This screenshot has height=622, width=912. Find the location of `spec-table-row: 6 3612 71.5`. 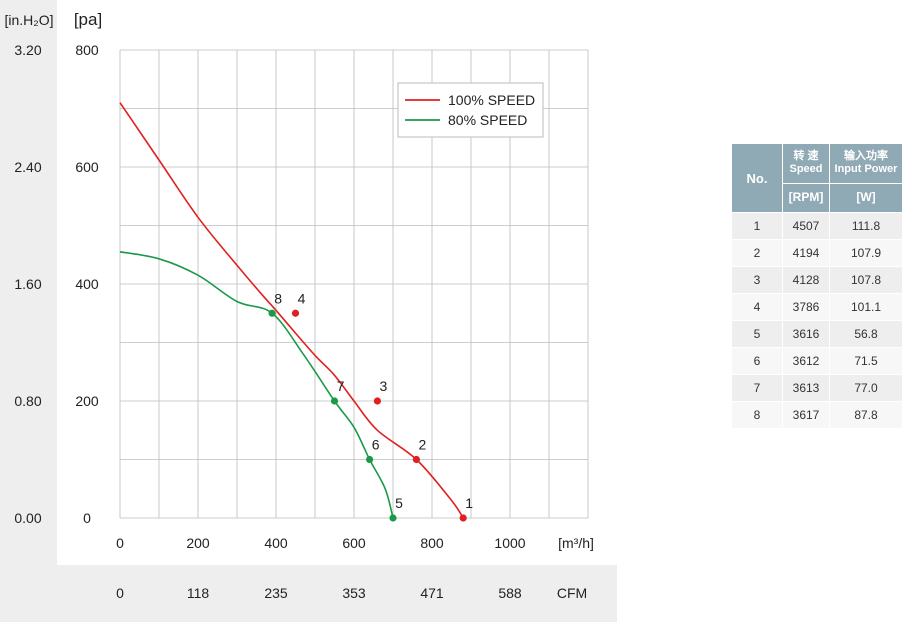

spec-table-row: 6 3612 71.5 is located at coordinates (817, 361).